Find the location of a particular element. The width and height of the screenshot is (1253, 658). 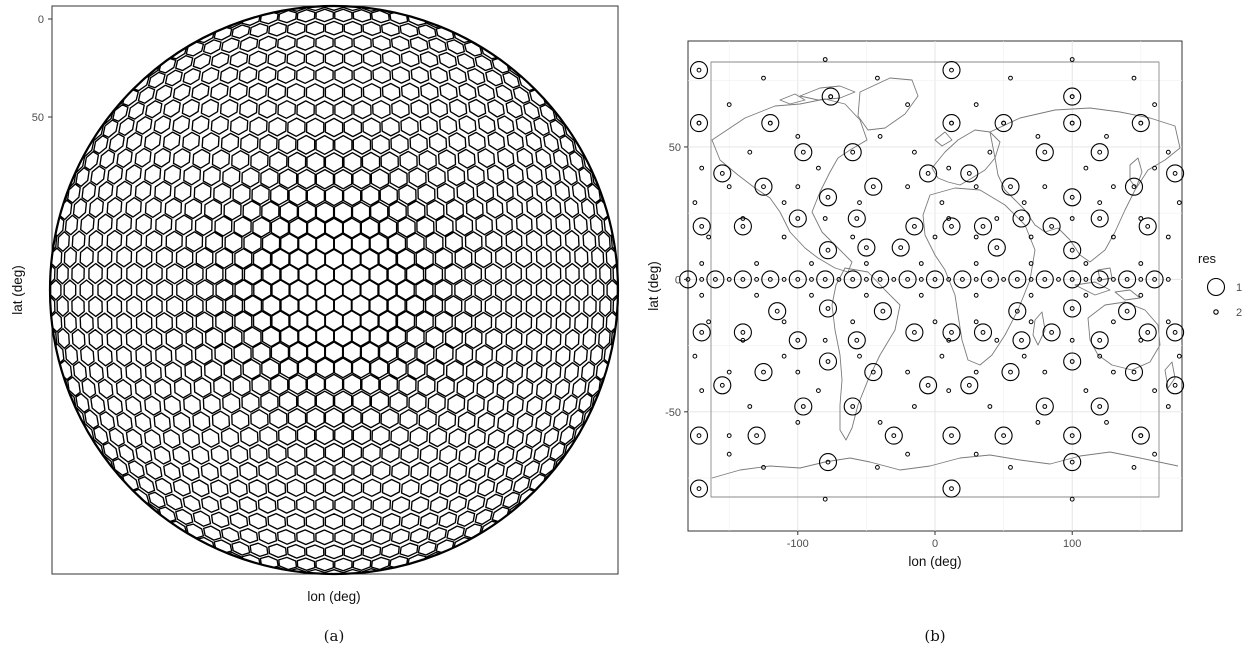

panel-b-xtick-label: -100 is located at coordinates (798, 544).